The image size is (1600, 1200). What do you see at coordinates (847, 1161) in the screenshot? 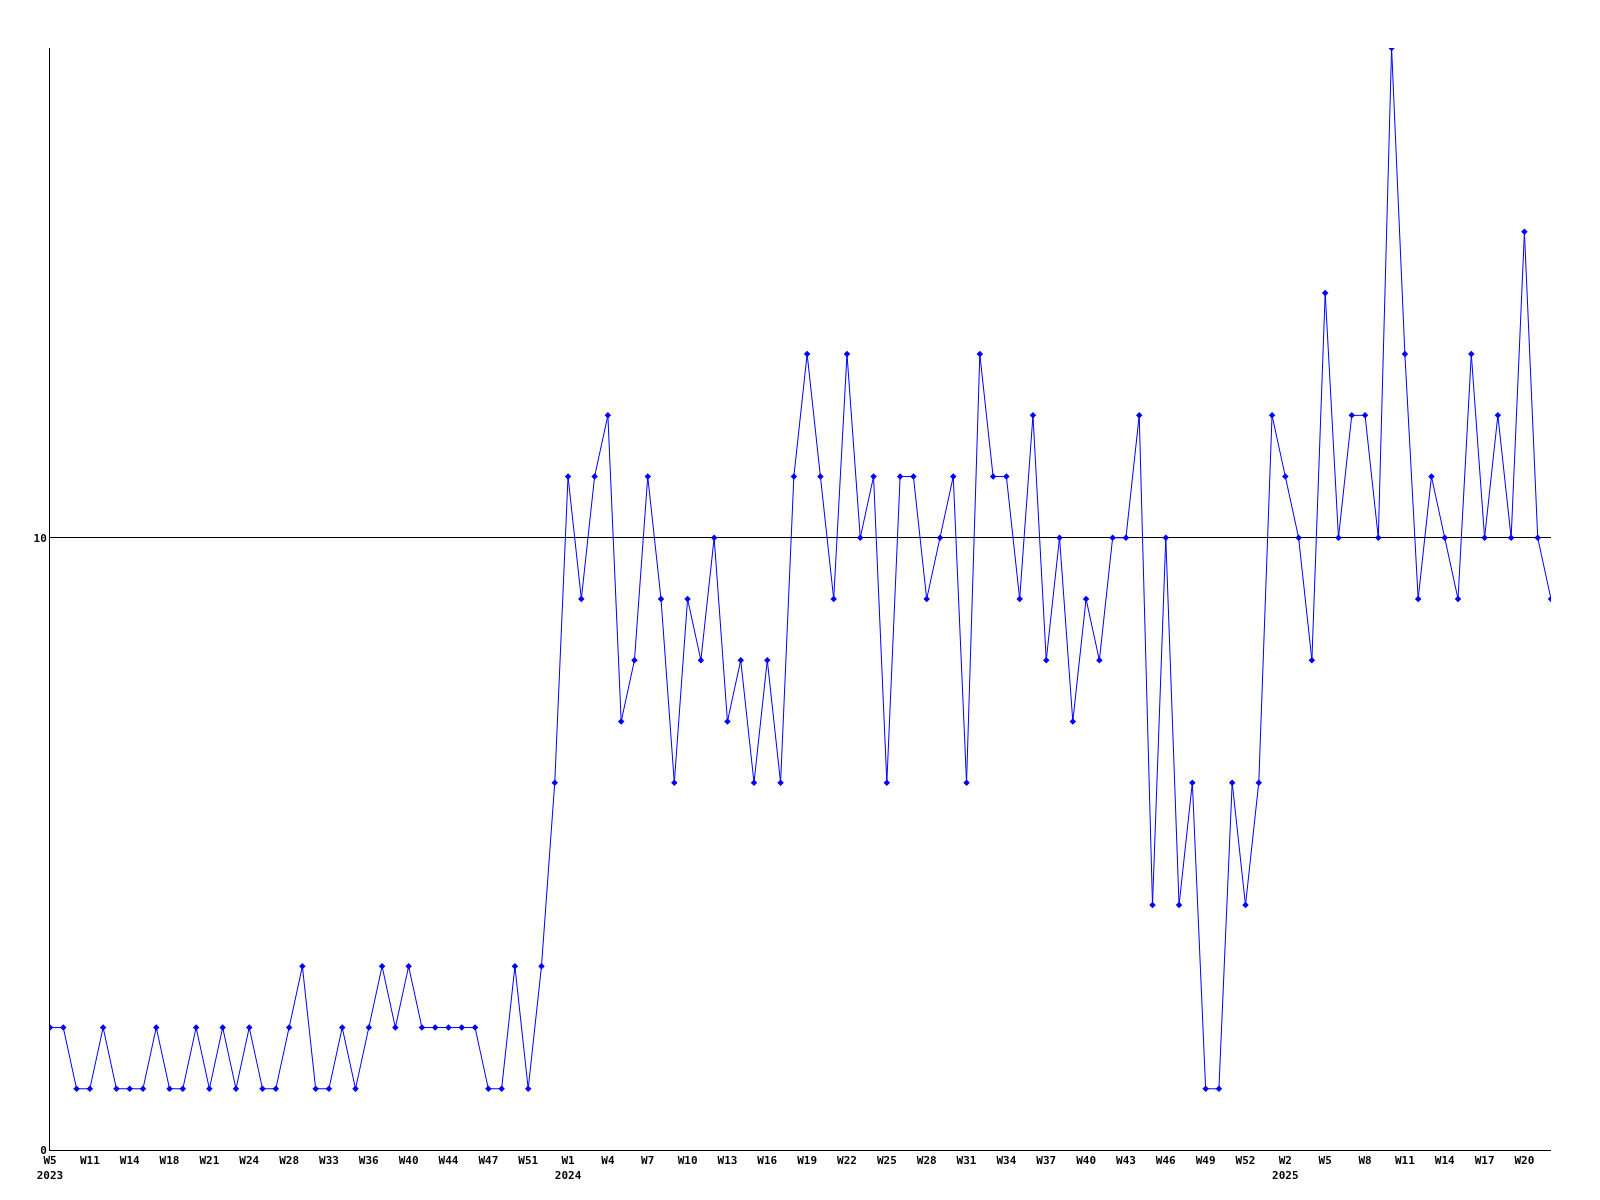
I see `x-tick-label: W22` at bounding box center [847, 1161].